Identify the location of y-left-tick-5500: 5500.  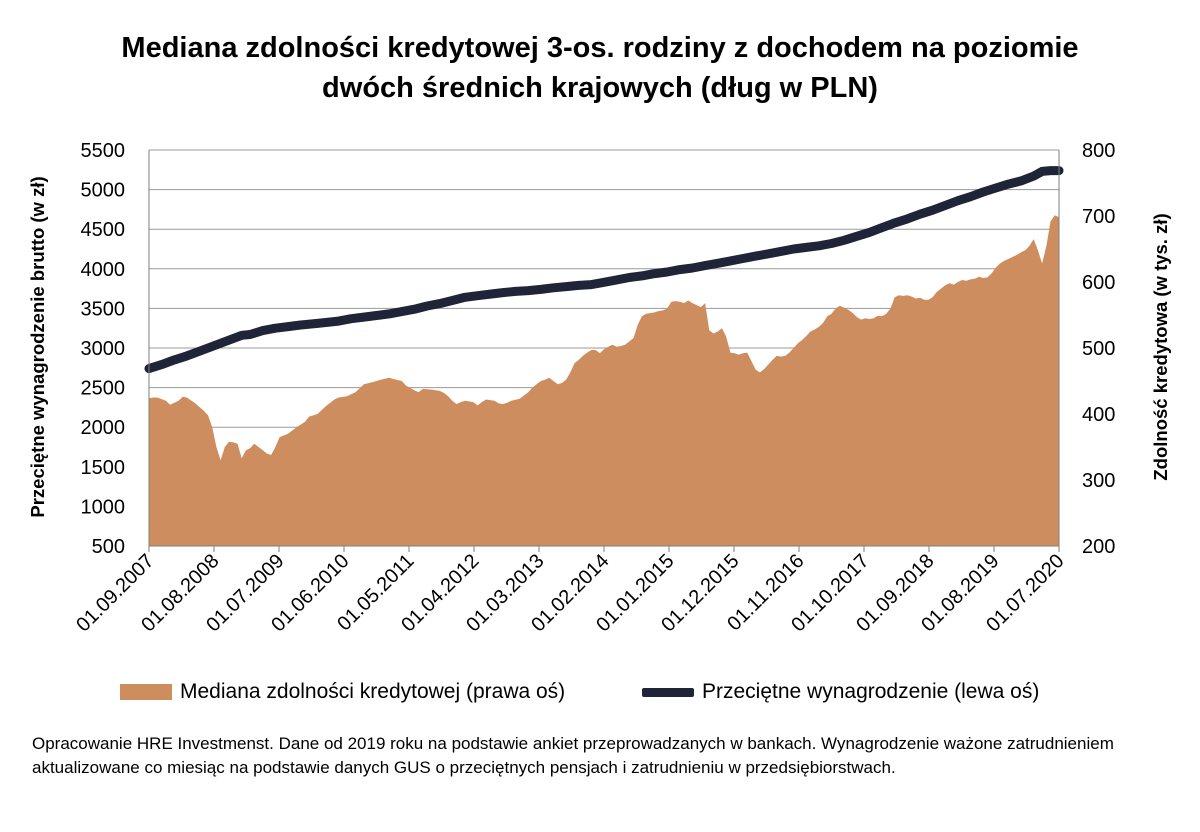
(103, 151).